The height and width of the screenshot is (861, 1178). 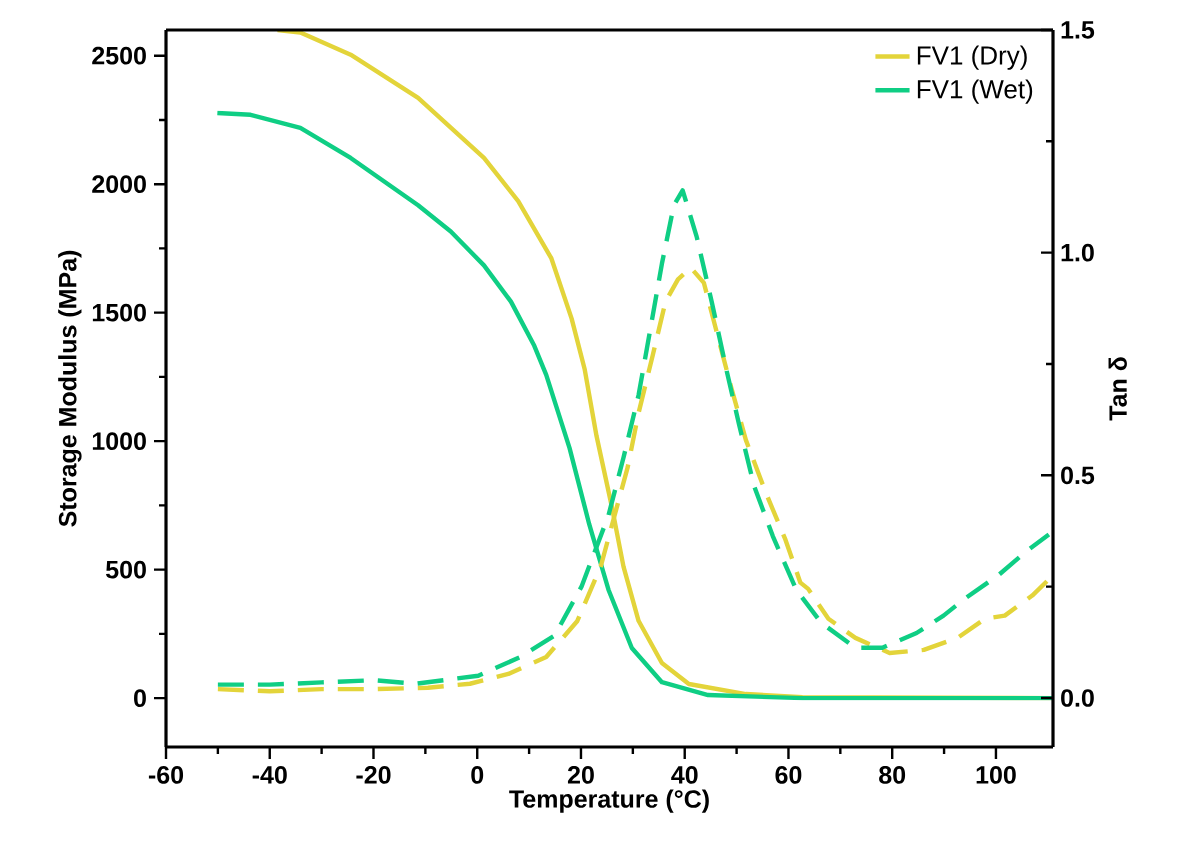 What do you see at coordinates (975, 91) in the screenshot?
I see `legend-label: FV1 (Wet)` at bounding box center [975, 91].